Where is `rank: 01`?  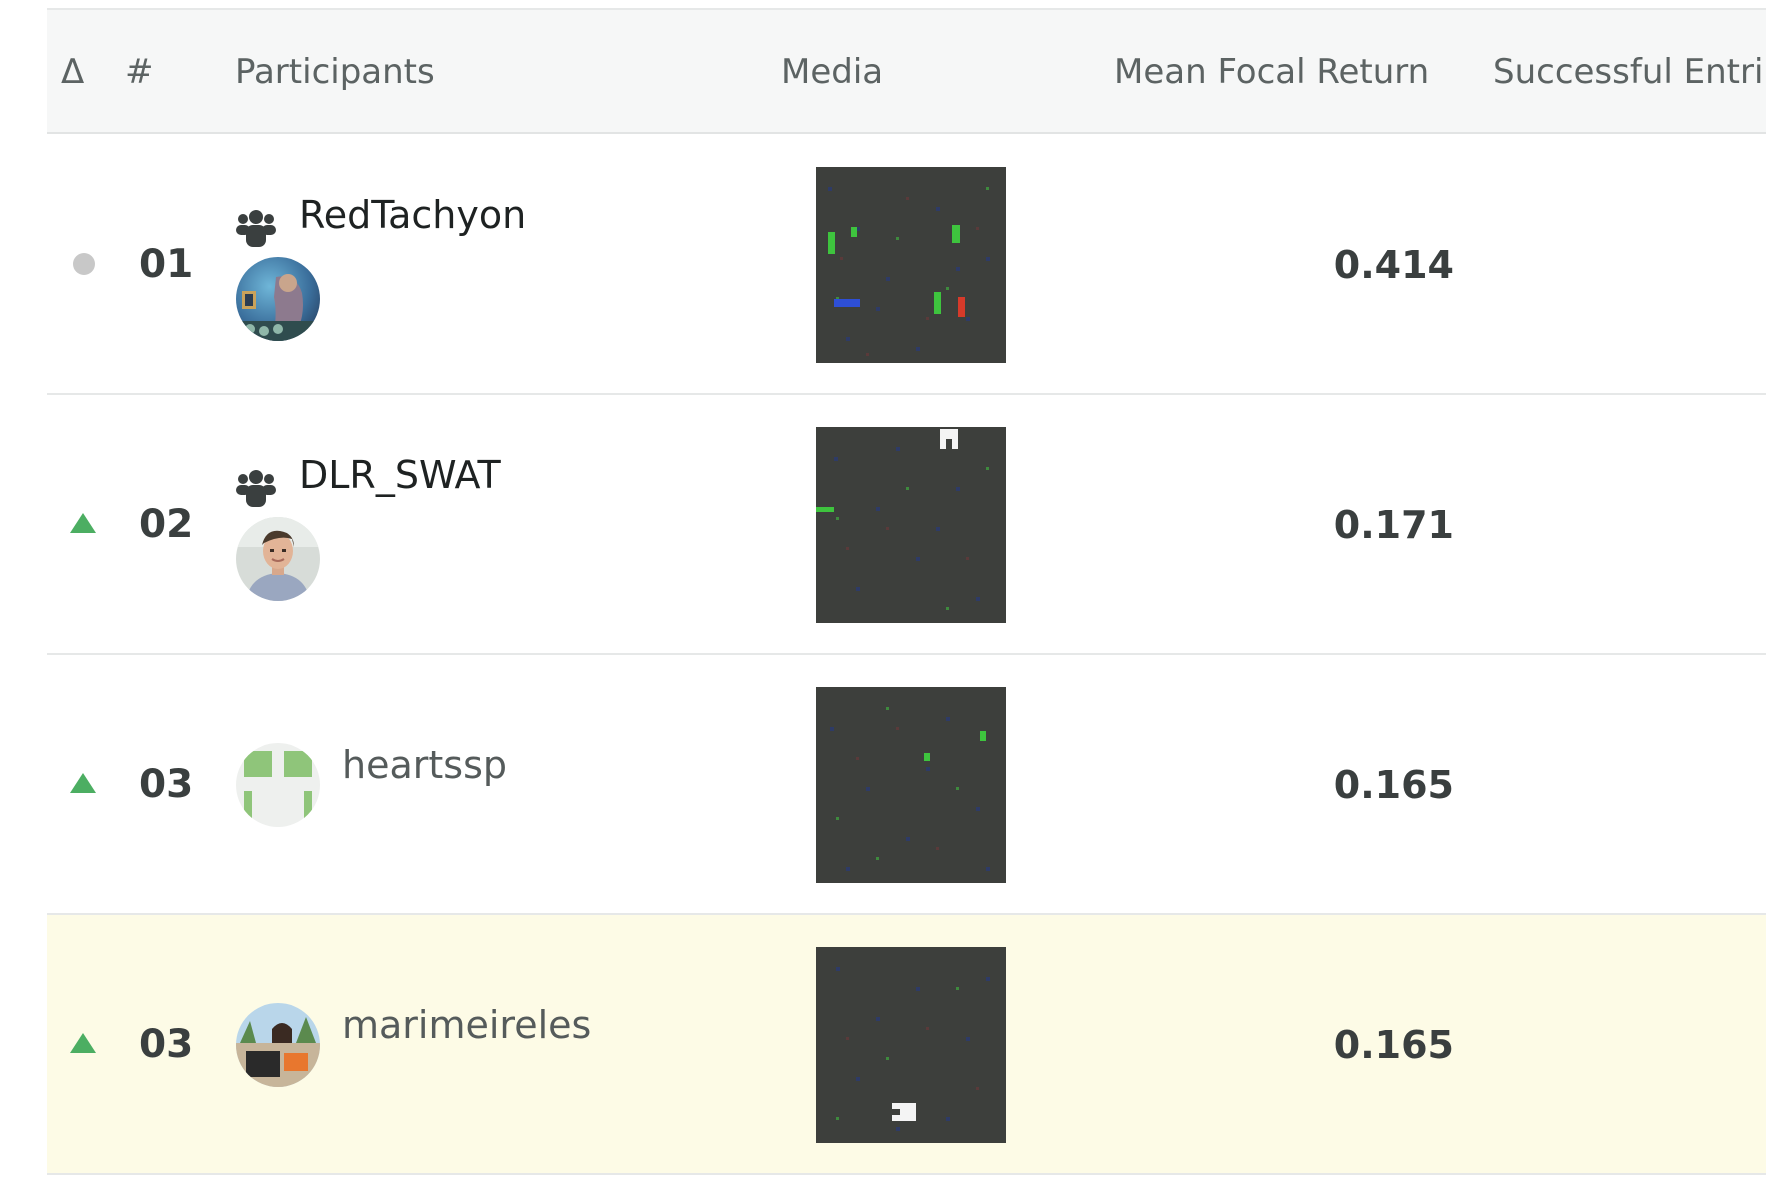
rank: 01 is located at coordinates (166, 264).